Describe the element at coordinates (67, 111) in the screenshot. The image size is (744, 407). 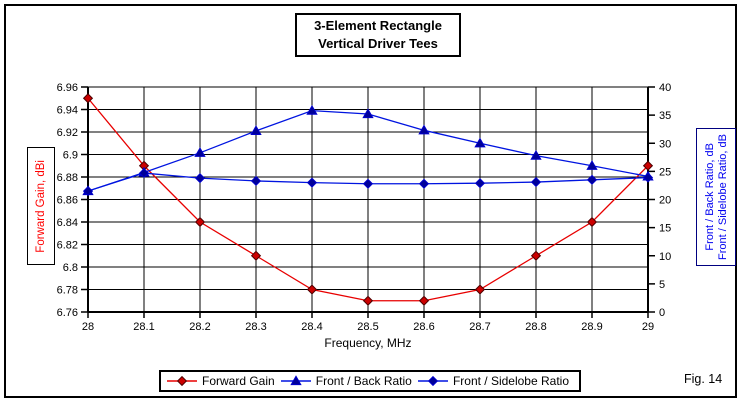
I see `left-tick-label: 6.94` at that location.